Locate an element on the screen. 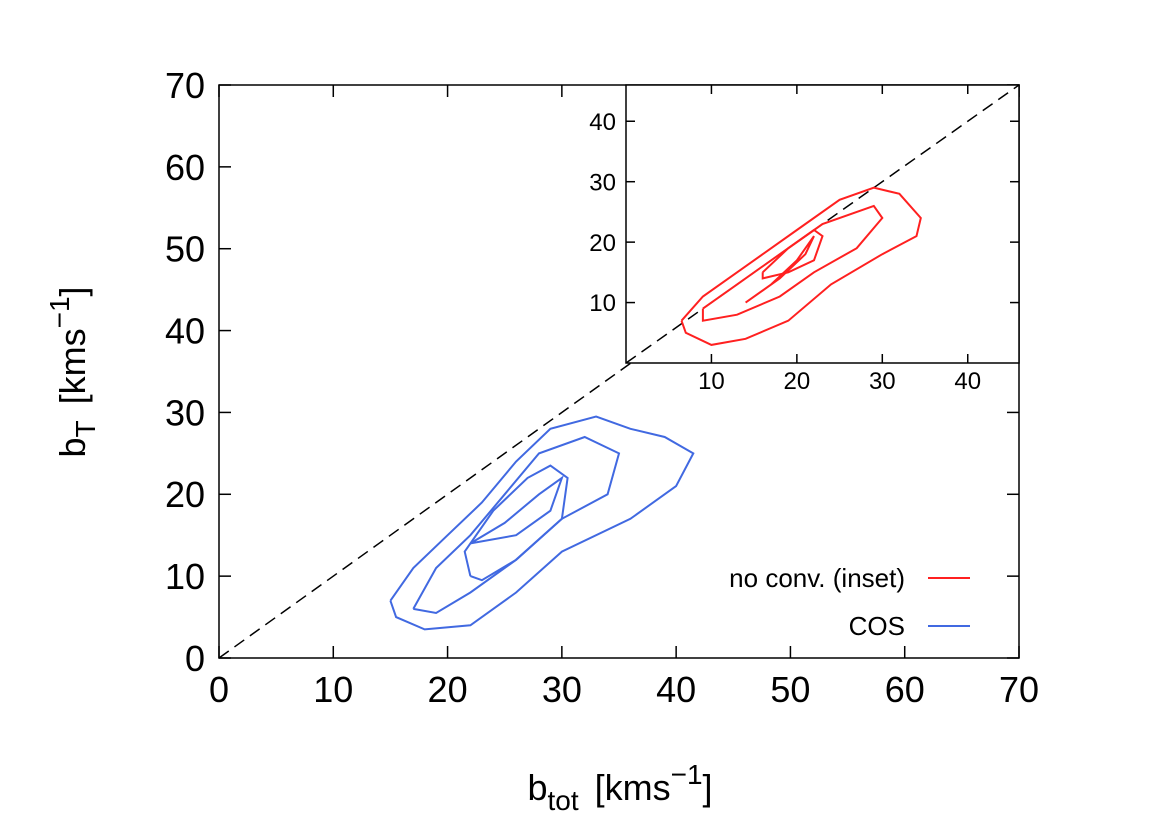 The height and width of the screenshot is (832, 1170). x-label: btot [kms−1] is located at coordinates (619, 787).